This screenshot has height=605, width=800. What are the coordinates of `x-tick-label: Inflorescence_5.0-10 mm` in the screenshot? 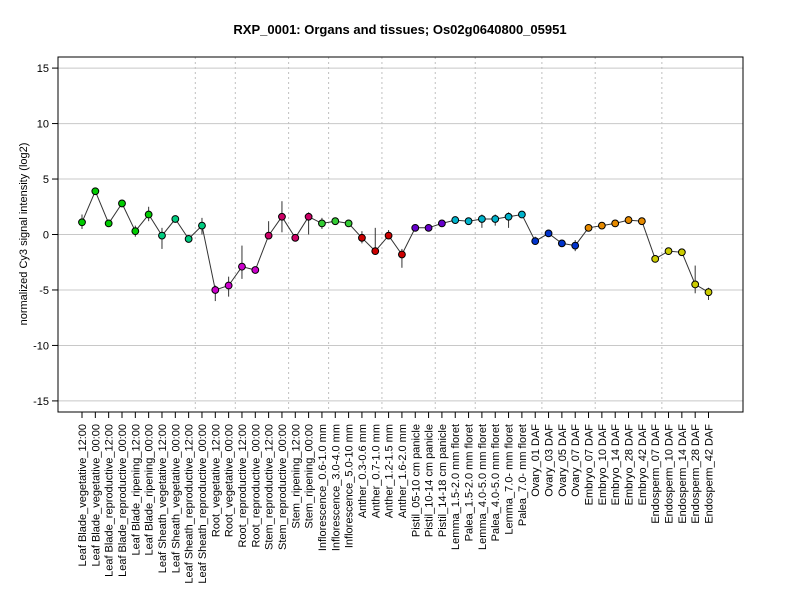 It's located at (350, 486).